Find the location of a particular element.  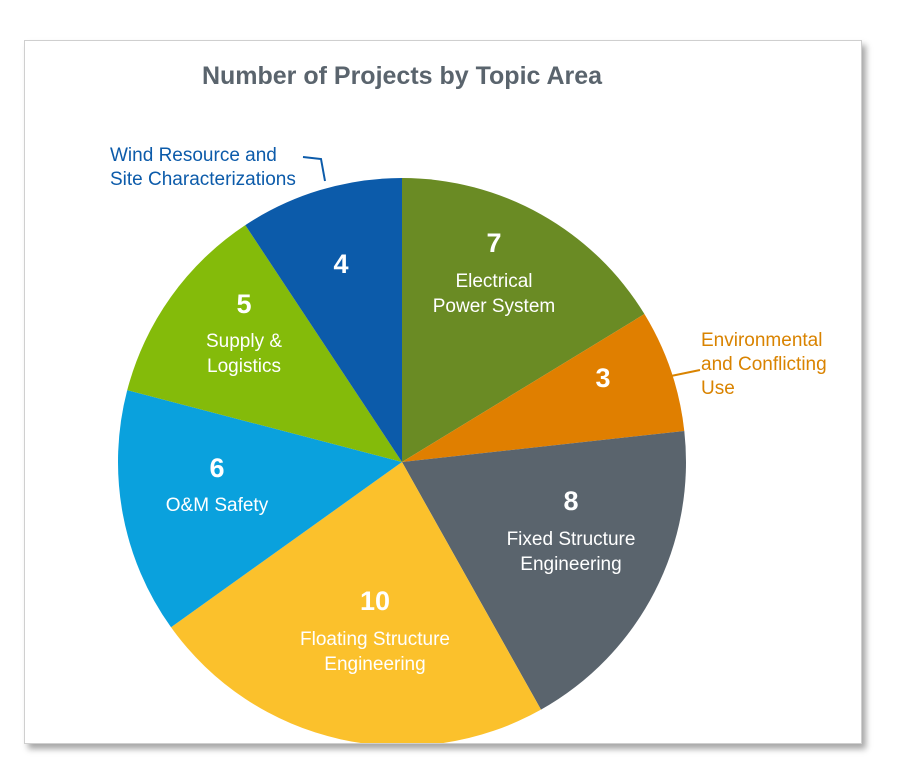

slice-label-floating-structure-engineering: Floating Structure is located at coordinates (375, 639).